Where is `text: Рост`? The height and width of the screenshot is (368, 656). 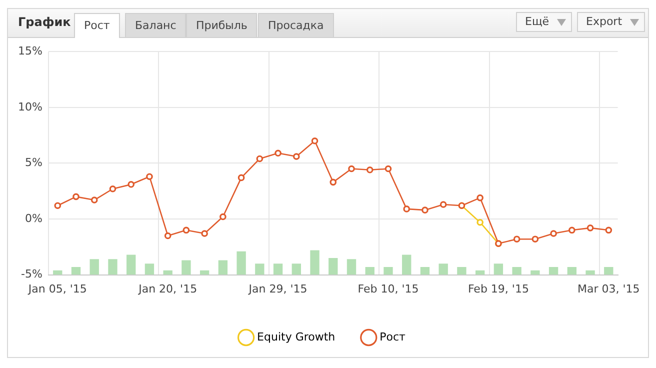
text: Рост is located at coordinates (97, 25).